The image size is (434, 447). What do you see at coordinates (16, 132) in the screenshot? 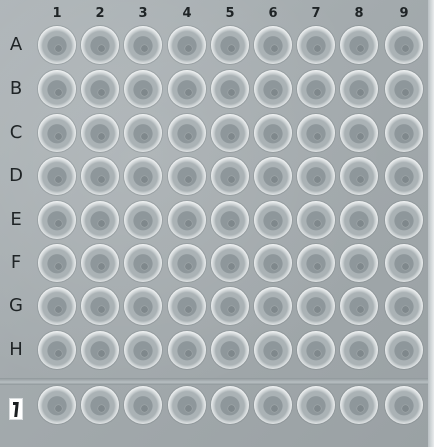
I see `row-label-c: C` at bounding box center [16, 132].